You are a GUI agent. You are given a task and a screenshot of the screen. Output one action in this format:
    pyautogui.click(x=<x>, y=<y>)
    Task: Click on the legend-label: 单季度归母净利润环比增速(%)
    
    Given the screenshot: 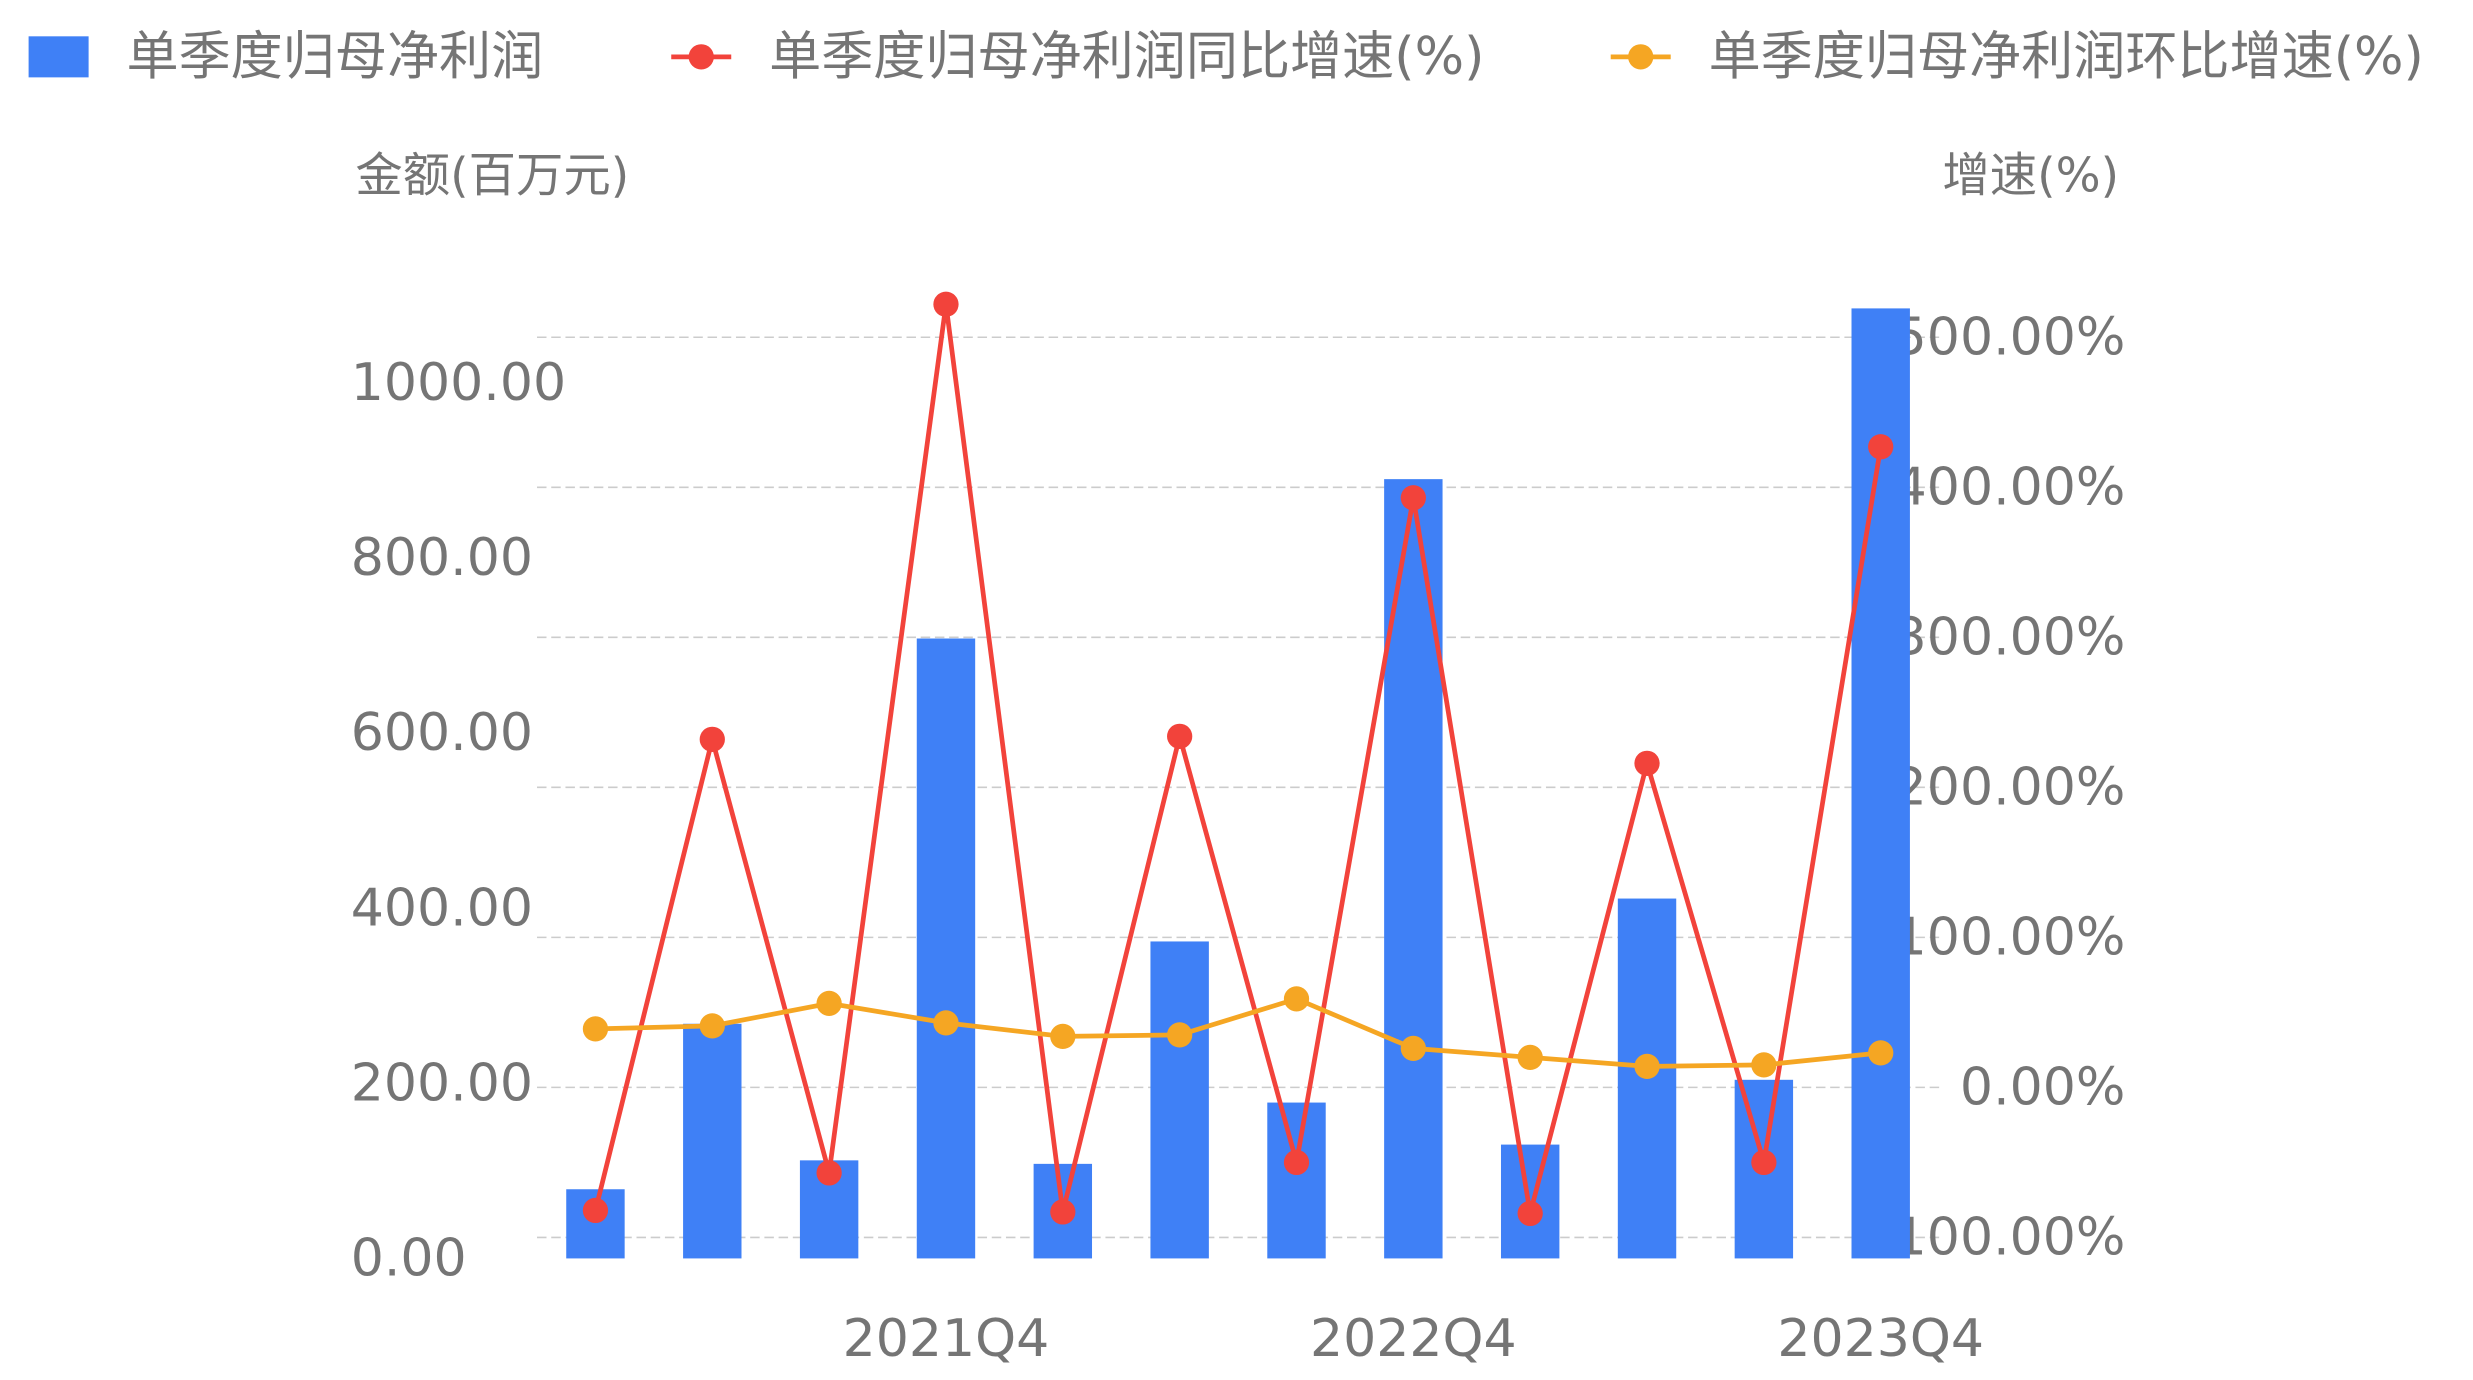 What is the action you would take?
    pyautogui.click(x=2066, y=57)
    